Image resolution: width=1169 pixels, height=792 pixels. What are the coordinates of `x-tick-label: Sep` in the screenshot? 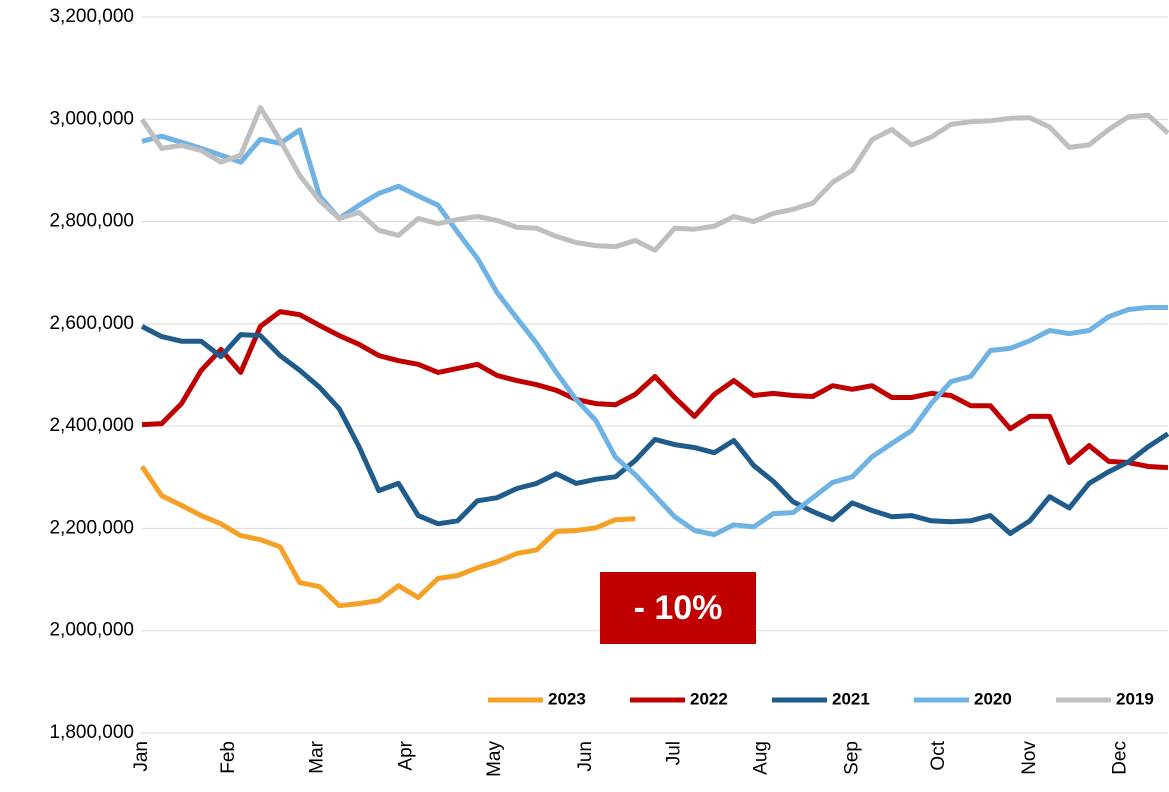 It's located at (851, 758).